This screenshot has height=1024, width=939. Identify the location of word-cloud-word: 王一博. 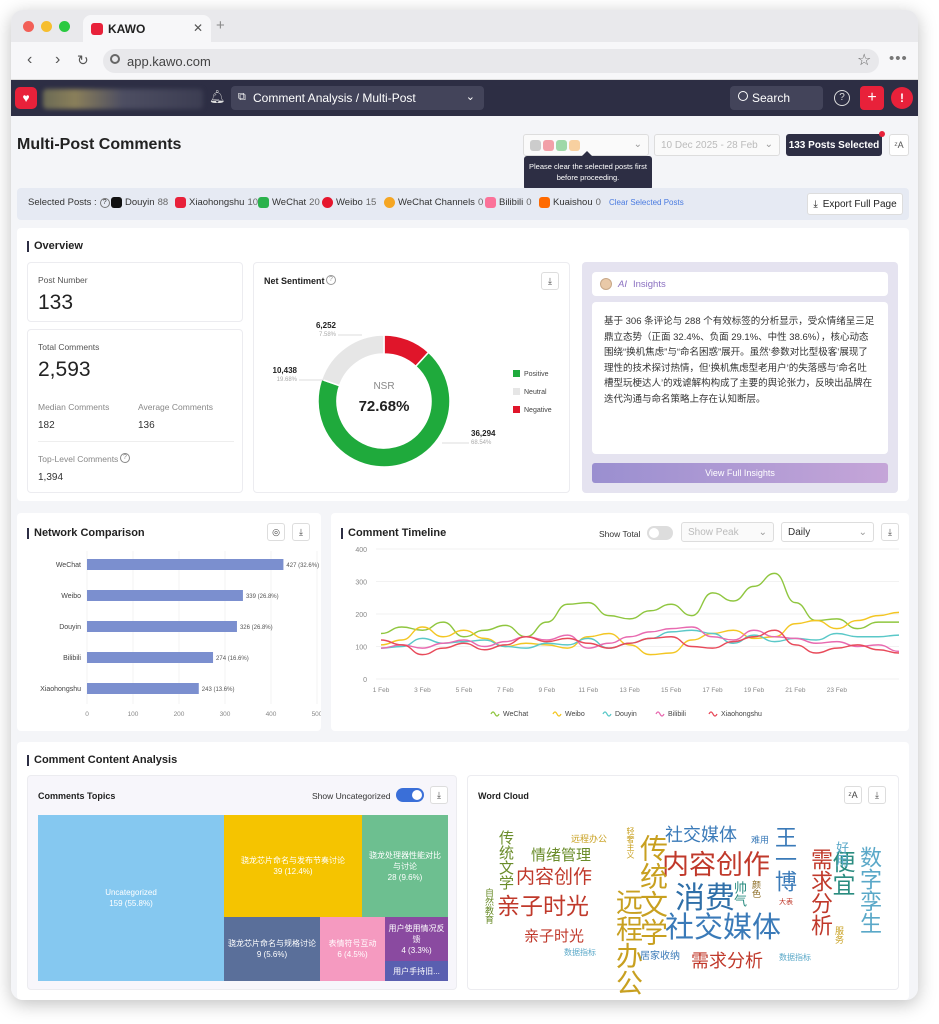
(784, 859).